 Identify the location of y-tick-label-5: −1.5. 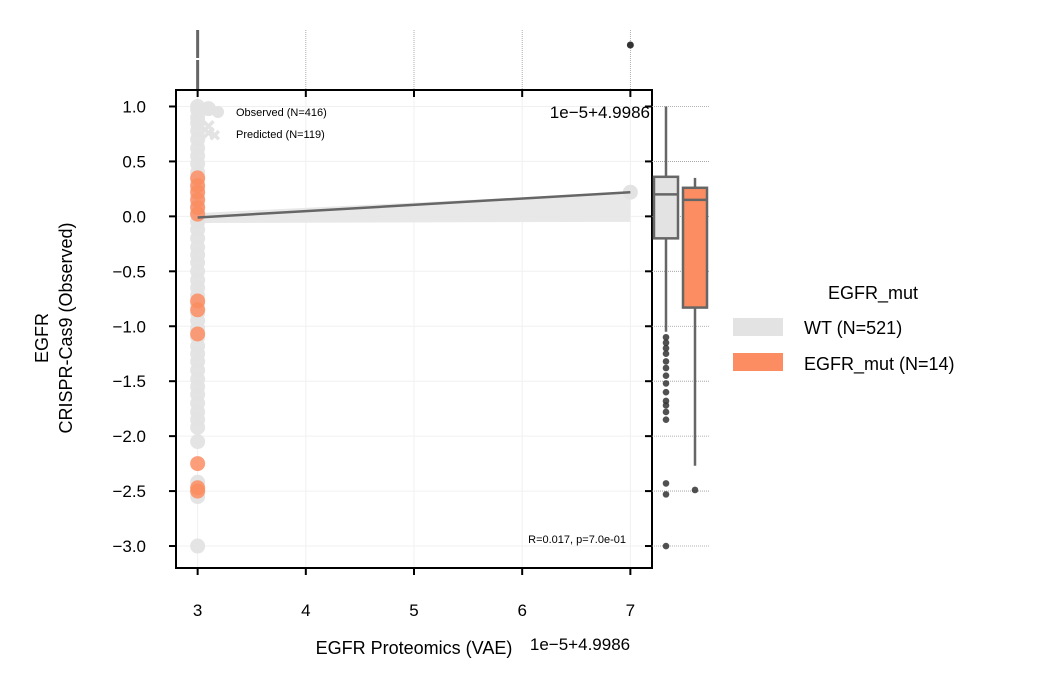
(129, 381).